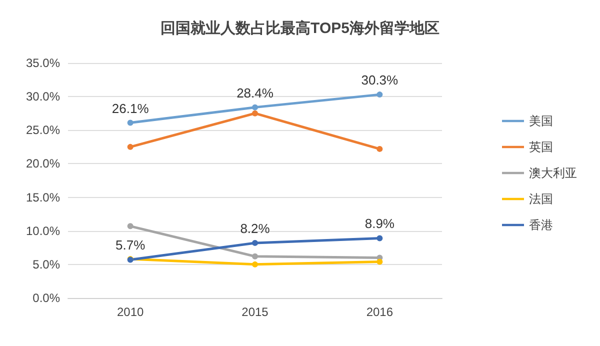 Image resolution: width=600 pixels, height=346 pixels. What do you see at coordinates (255, 228) in the screenshot?
I see `data-label: 8.2%` at bounding box center [255, 228].